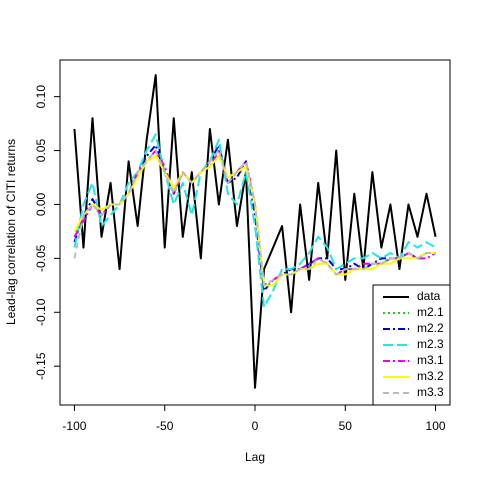 This screenshot has height=480, width=480. I want to click on y-tick-label: 0.10, so click(41, 97).